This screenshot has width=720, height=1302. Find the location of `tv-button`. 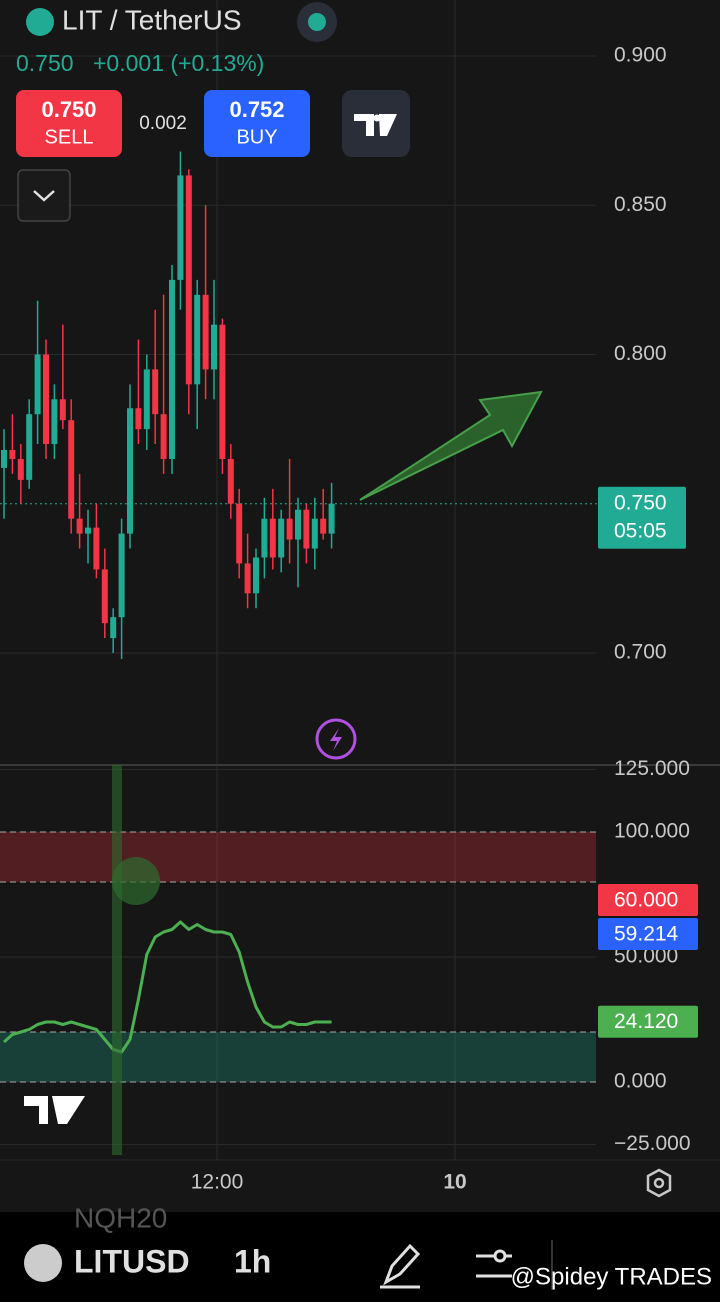

tv-button is located at coordinates (376, 123).